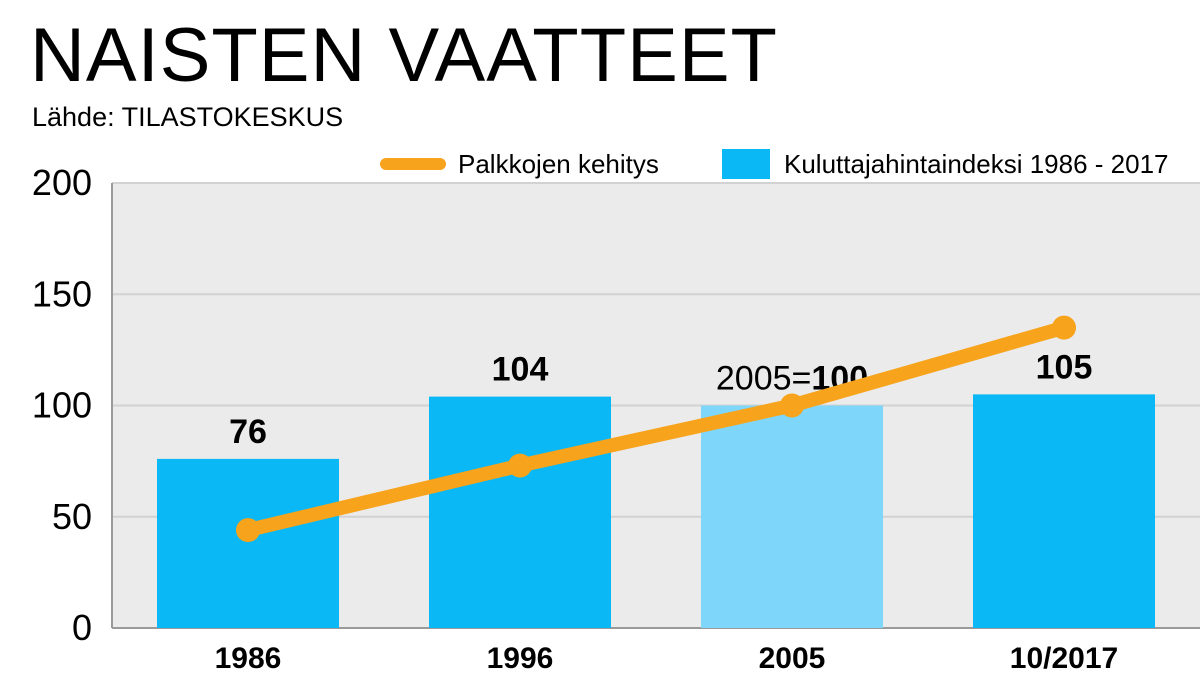 This screenshot has width=1200, height=675. Describe the element at coordinates (520, 370) in the screenshot. I see `bar-value-label: 104` at that location.